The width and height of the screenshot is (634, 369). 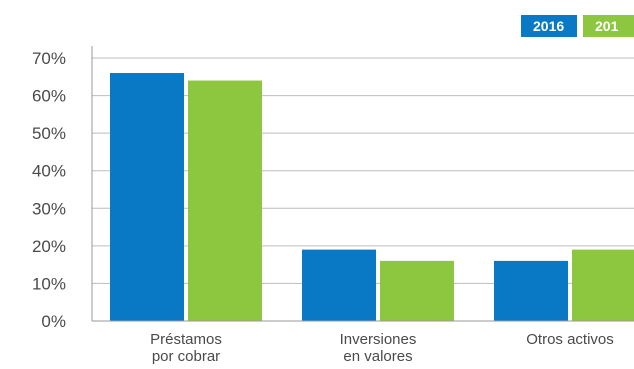 What do you see at coordinates (49, 171) in the screenshot?
I see `y-tick-label: 40%` at bounding box center [49, 171].